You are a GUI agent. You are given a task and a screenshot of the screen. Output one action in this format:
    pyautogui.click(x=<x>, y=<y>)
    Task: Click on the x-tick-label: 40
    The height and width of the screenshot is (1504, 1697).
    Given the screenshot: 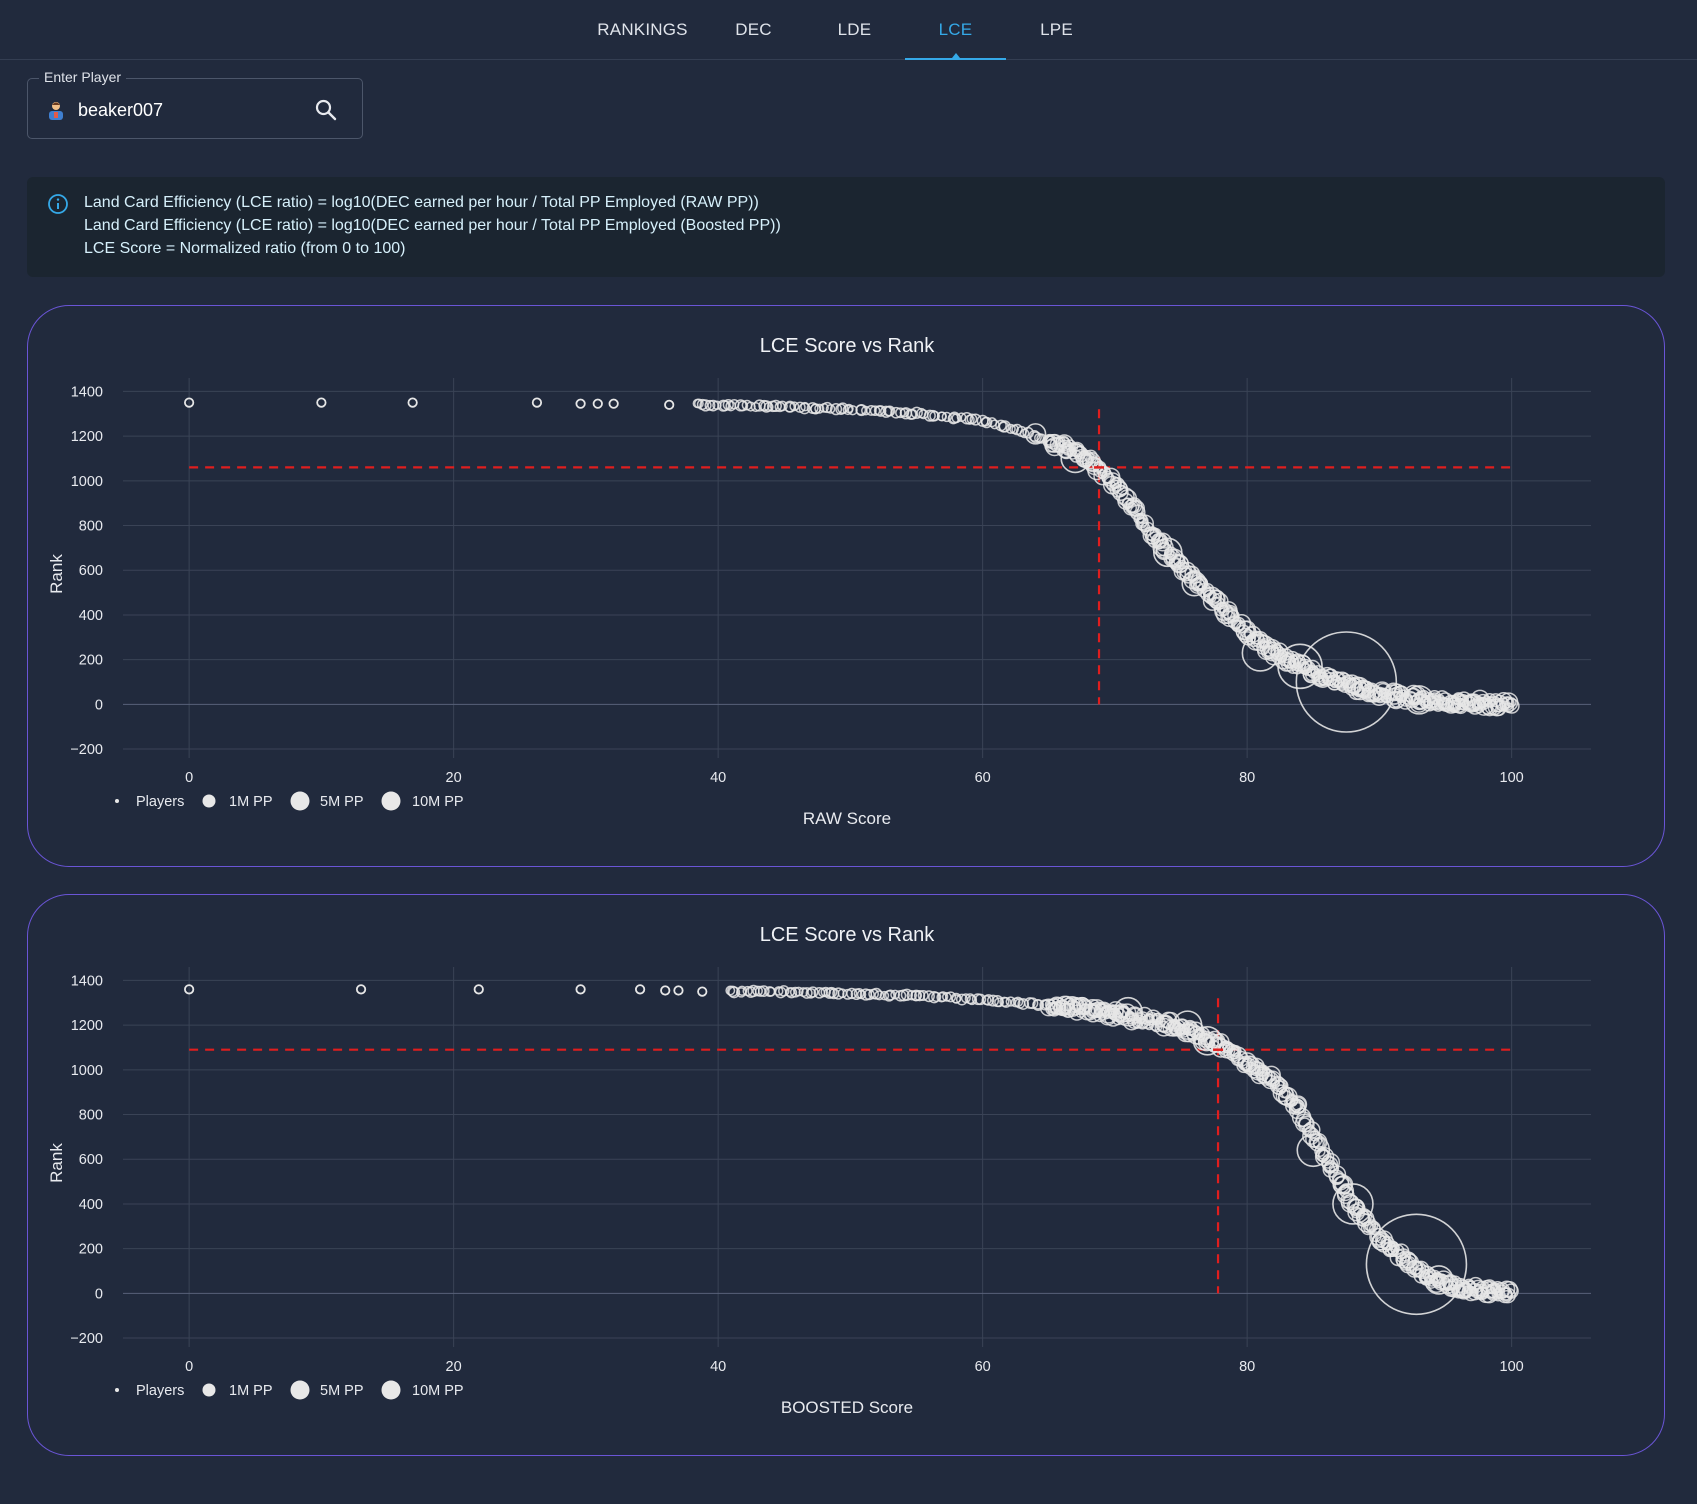 What is the action you would take?
    pyautogui.click(x=718, y=778)
    